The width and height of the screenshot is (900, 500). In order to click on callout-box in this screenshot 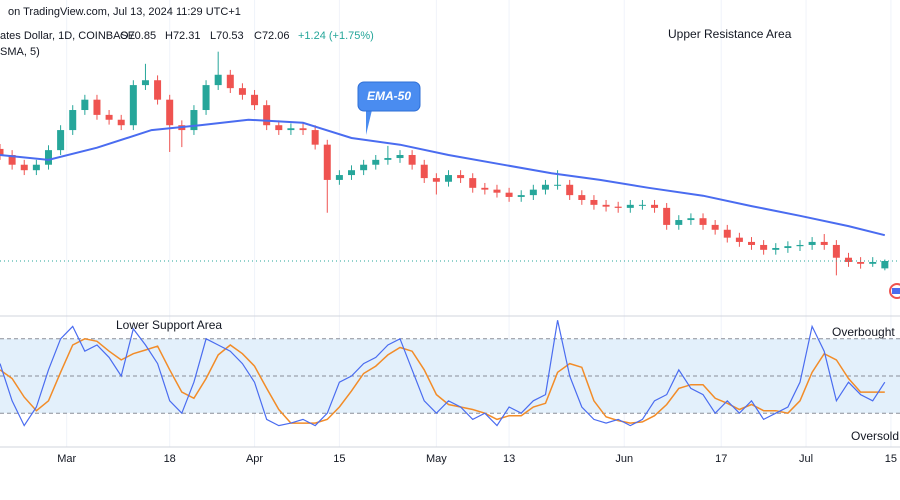, I will do `click(389, 96)`.